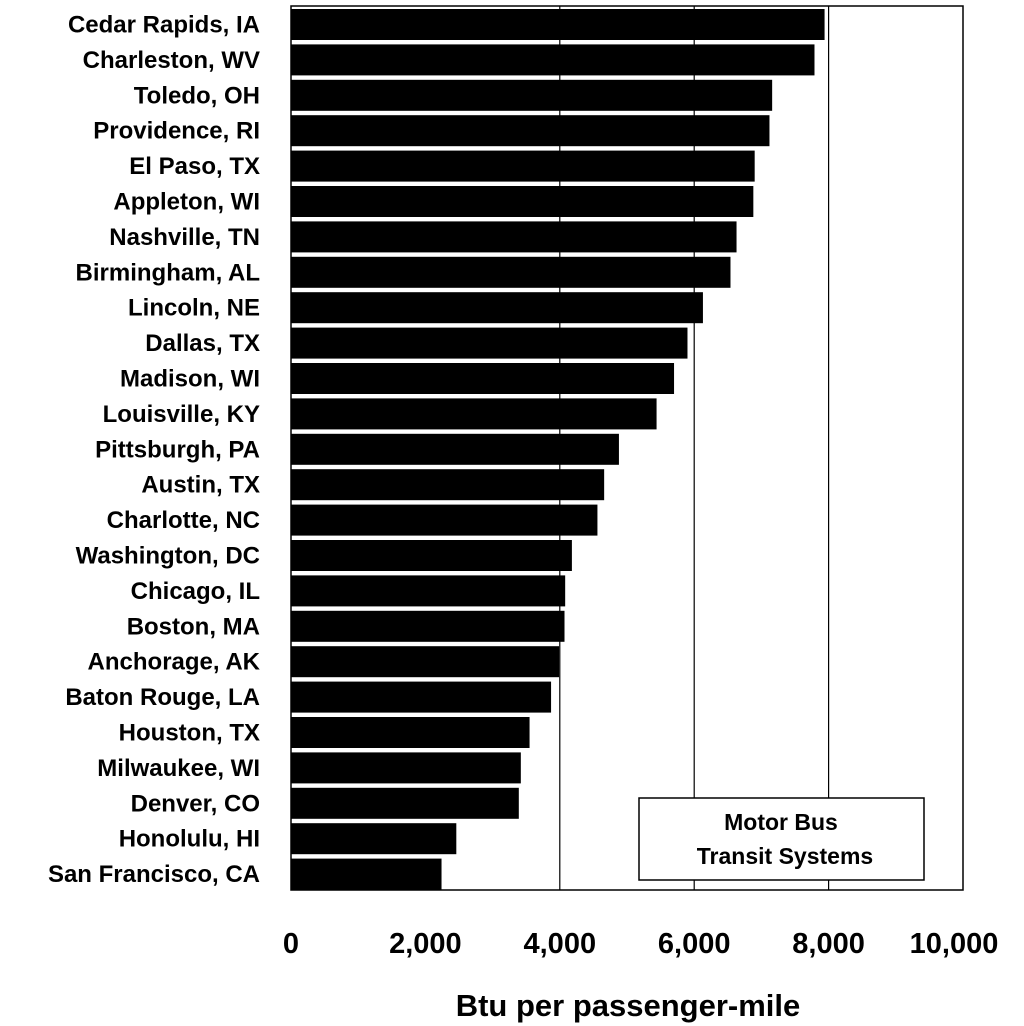 The width and height of the screenshot is (1024, 1026). Describe the element at coordinates (560, 944) in the screenshot. I see `x-tick-label: 4,000` at that location.